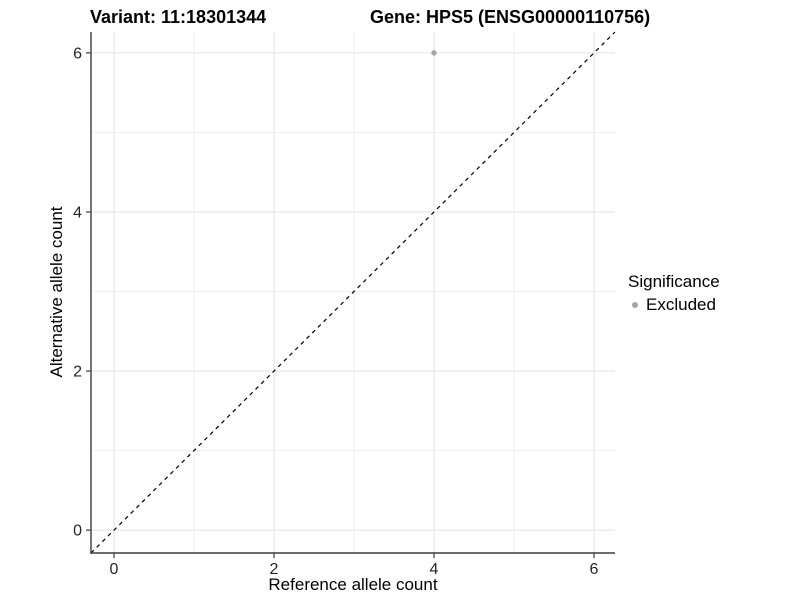 This screenshot has height=600, width=800. Describe the element at coordinates (77, 372) in the screenshot. I see `y-tick-label: 2` at that location.